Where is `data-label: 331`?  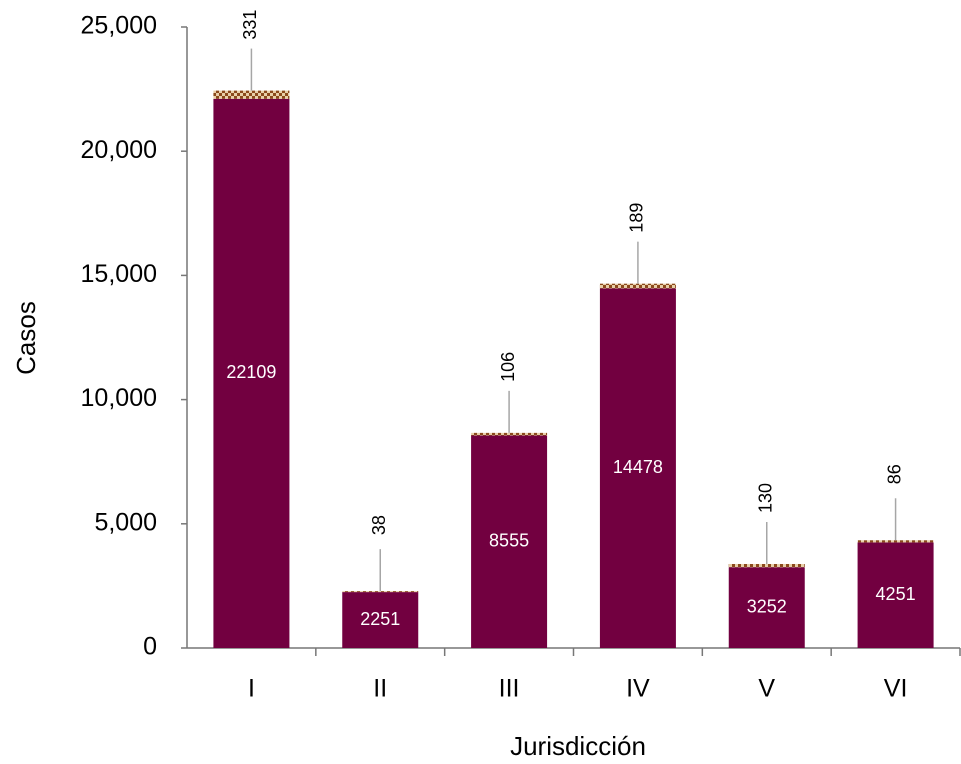 data-label: 331 is located at coordinates (250, 25).